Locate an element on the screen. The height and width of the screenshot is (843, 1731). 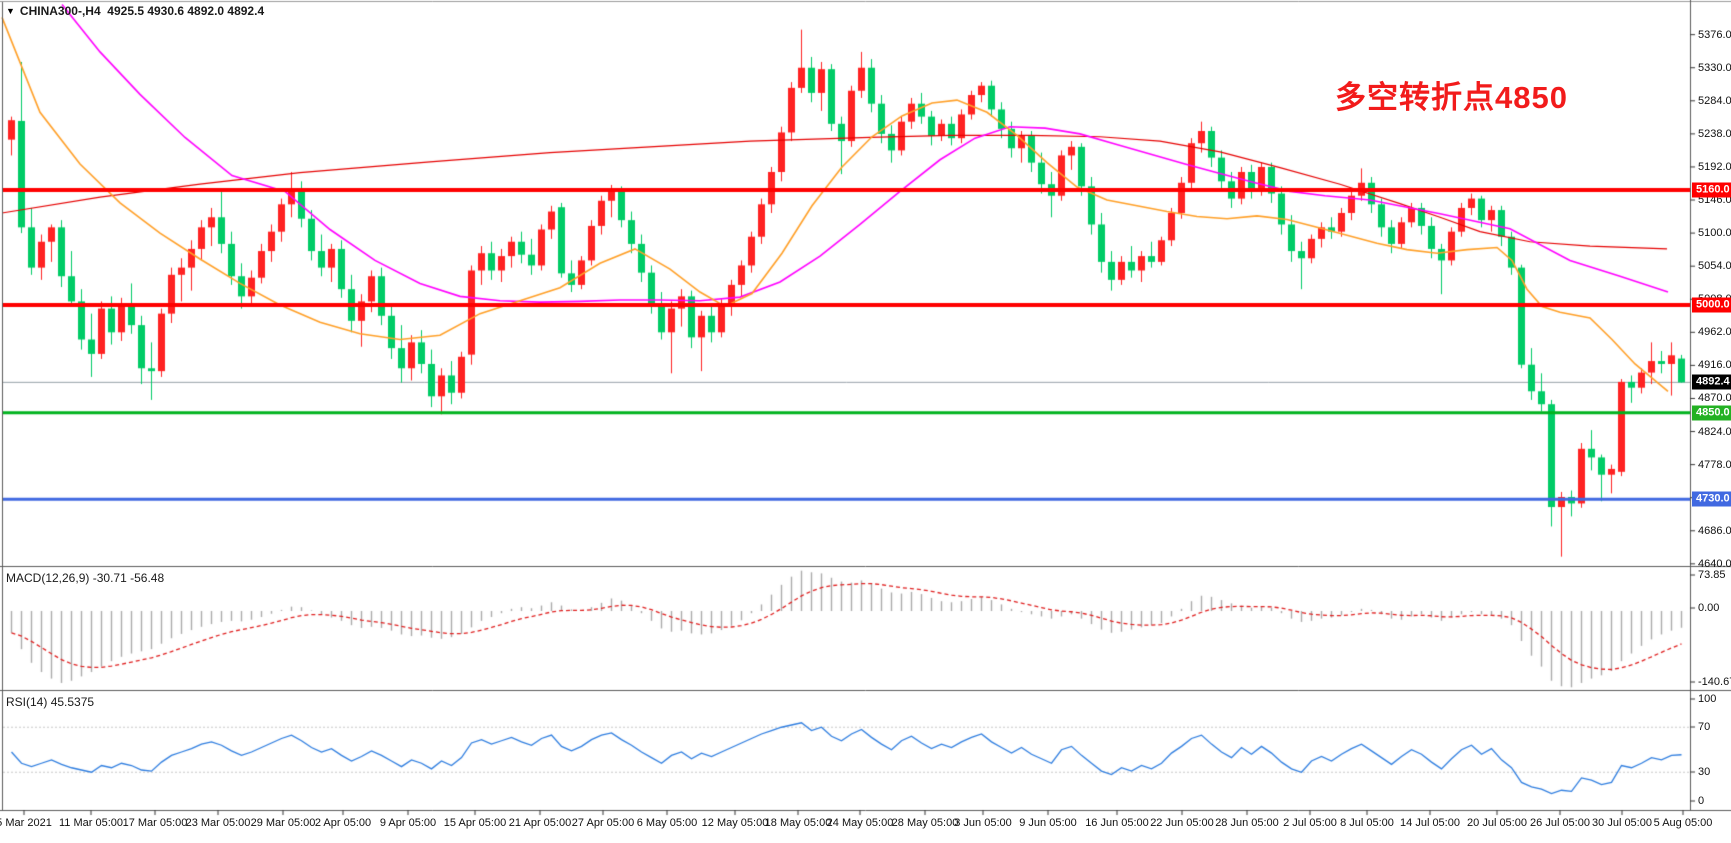
price-axis is located at coordinates (1710, 405).